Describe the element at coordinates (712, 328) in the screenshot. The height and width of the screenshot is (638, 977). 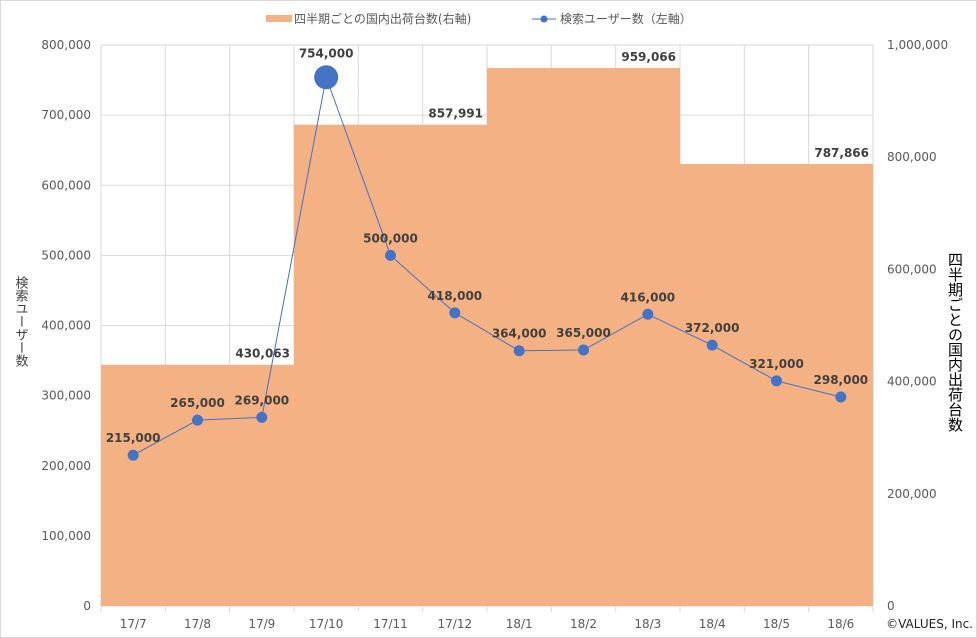
I see `line-data-label: 372,000` at that location.